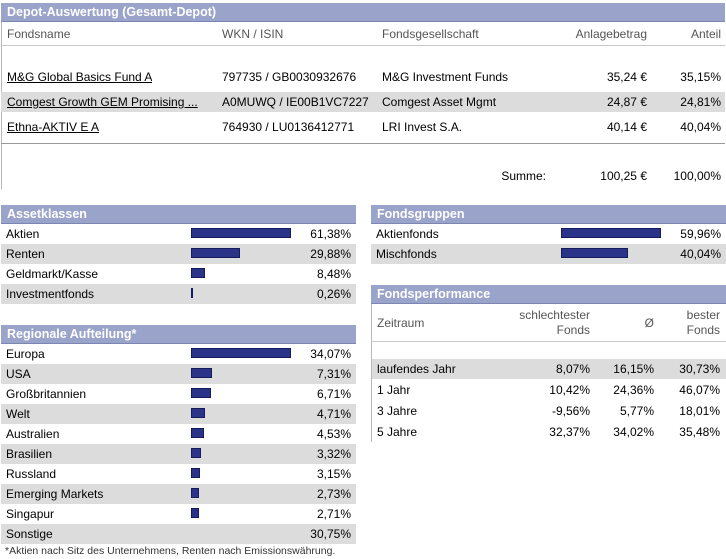 The height and width of the screenshot is (559, 726). Describe the element at coordinates (549, 369) in the screenshot. I see `table-row: laufendes Jahr 8,07% 16,15% 30,73%` at that location.